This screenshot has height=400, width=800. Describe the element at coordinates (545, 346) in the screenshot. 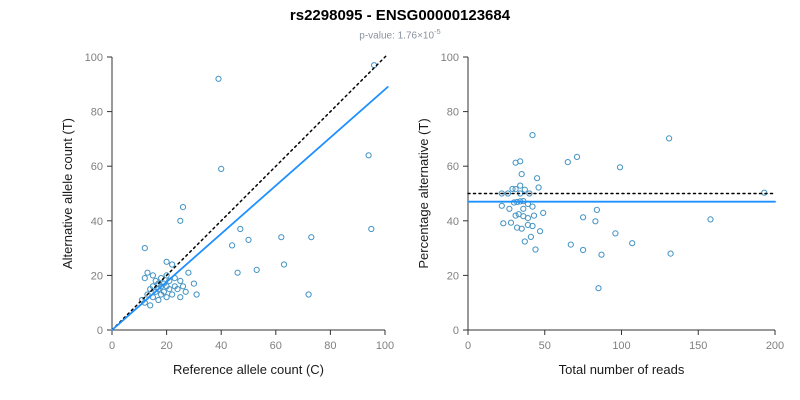

I see `x-tick-label: 50` at that location.